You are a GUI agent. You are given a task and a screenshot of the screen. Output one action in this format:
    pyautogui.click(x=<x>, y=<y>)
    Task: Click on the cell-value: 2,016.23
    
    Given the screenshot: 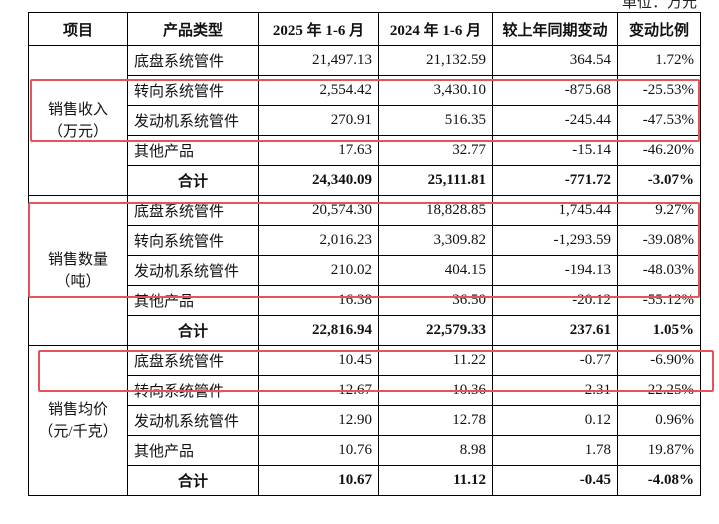 What is the action you would take?
    pyautogui.click(x=318, y=240)
    